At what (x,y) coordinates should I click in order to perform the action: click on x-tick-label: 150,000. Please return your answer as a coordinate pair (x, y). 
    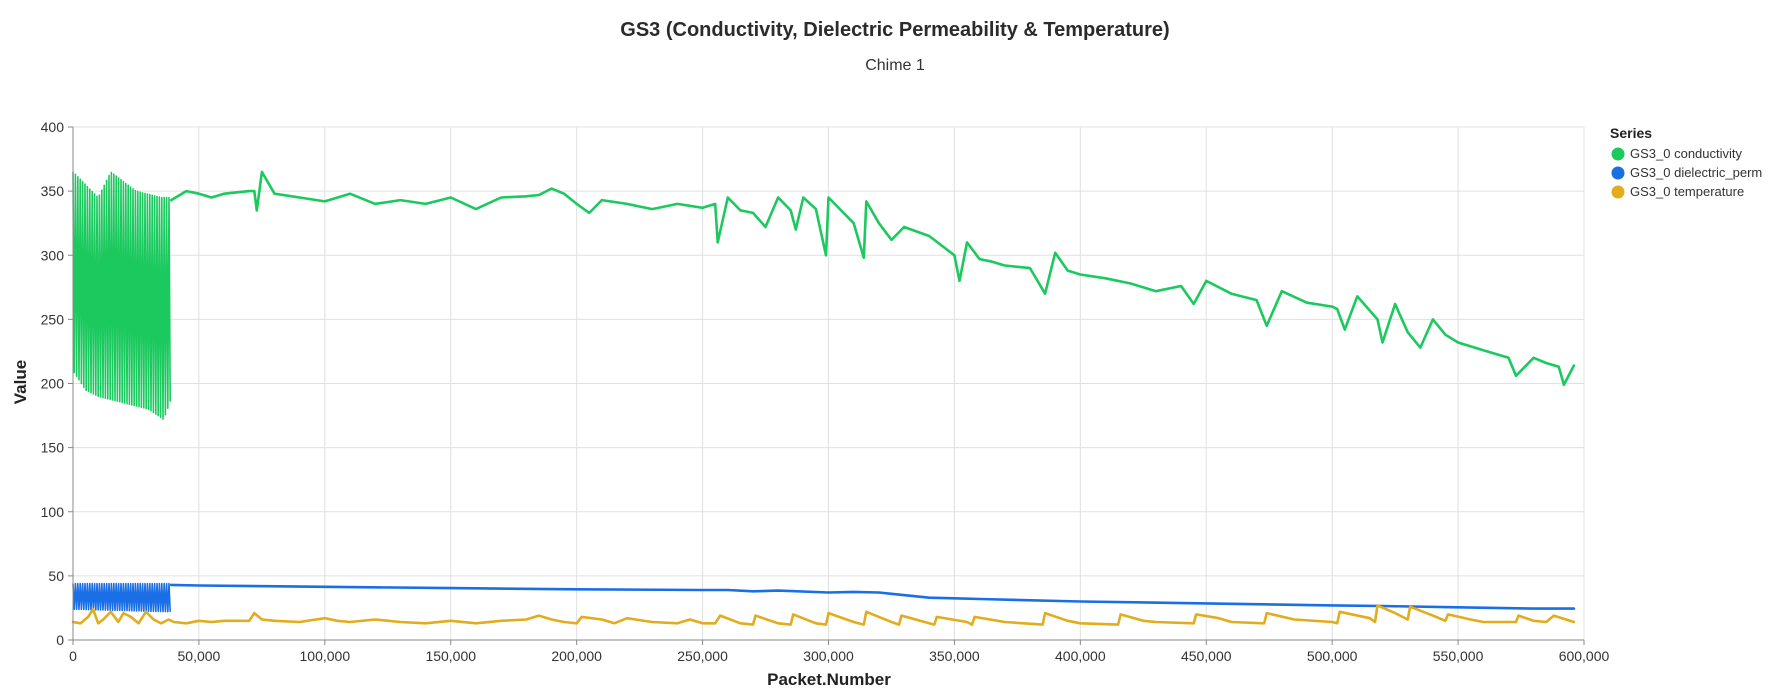
    Looking at the image, I should click on (450, 656).